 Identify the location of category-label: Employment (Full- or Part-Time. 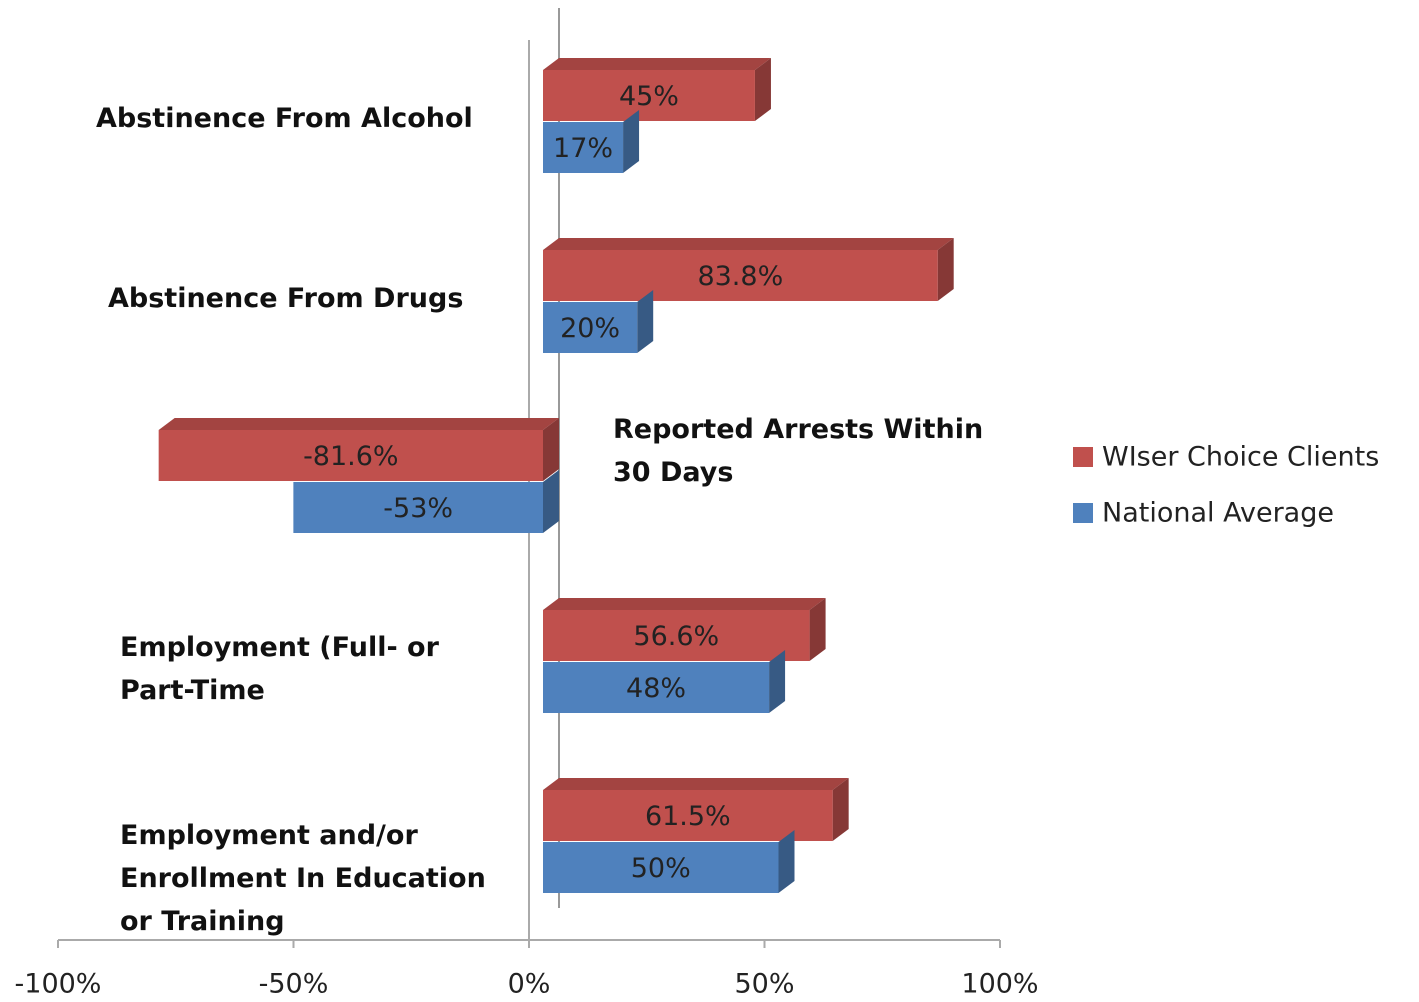
(279, 669).